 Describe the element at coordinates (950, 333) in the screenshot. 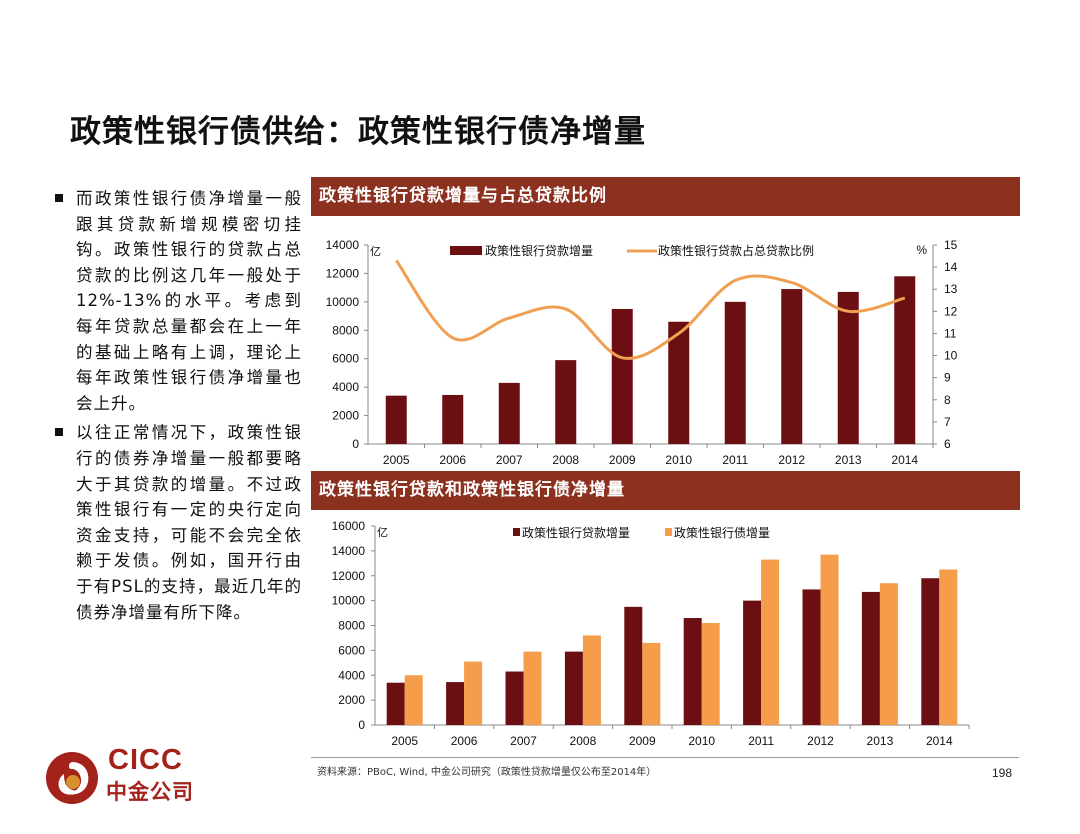

I see `y2-tick-label: 11` at that location.